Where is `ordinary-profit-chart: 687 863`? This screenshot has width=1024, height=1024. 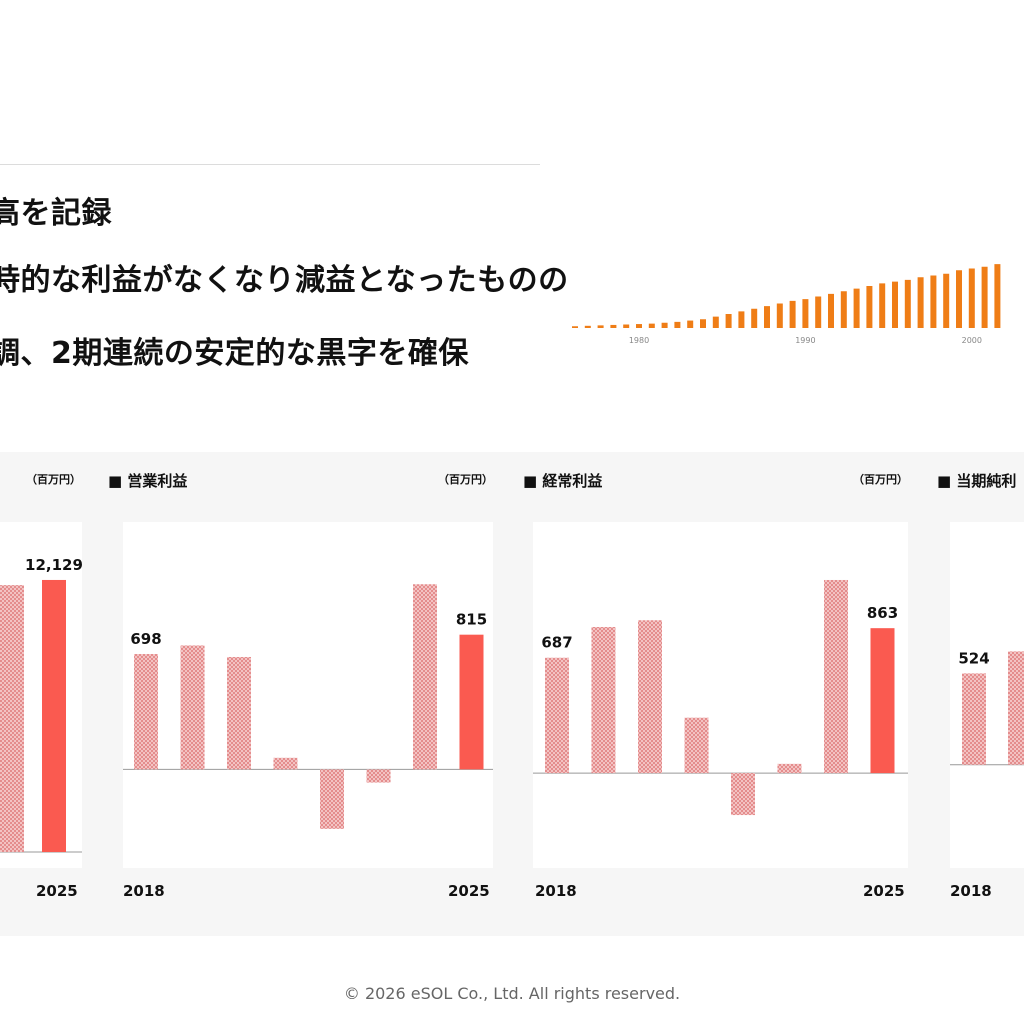 ordinary-profit-chart: 687 863 is located at coordinates (720, 695).